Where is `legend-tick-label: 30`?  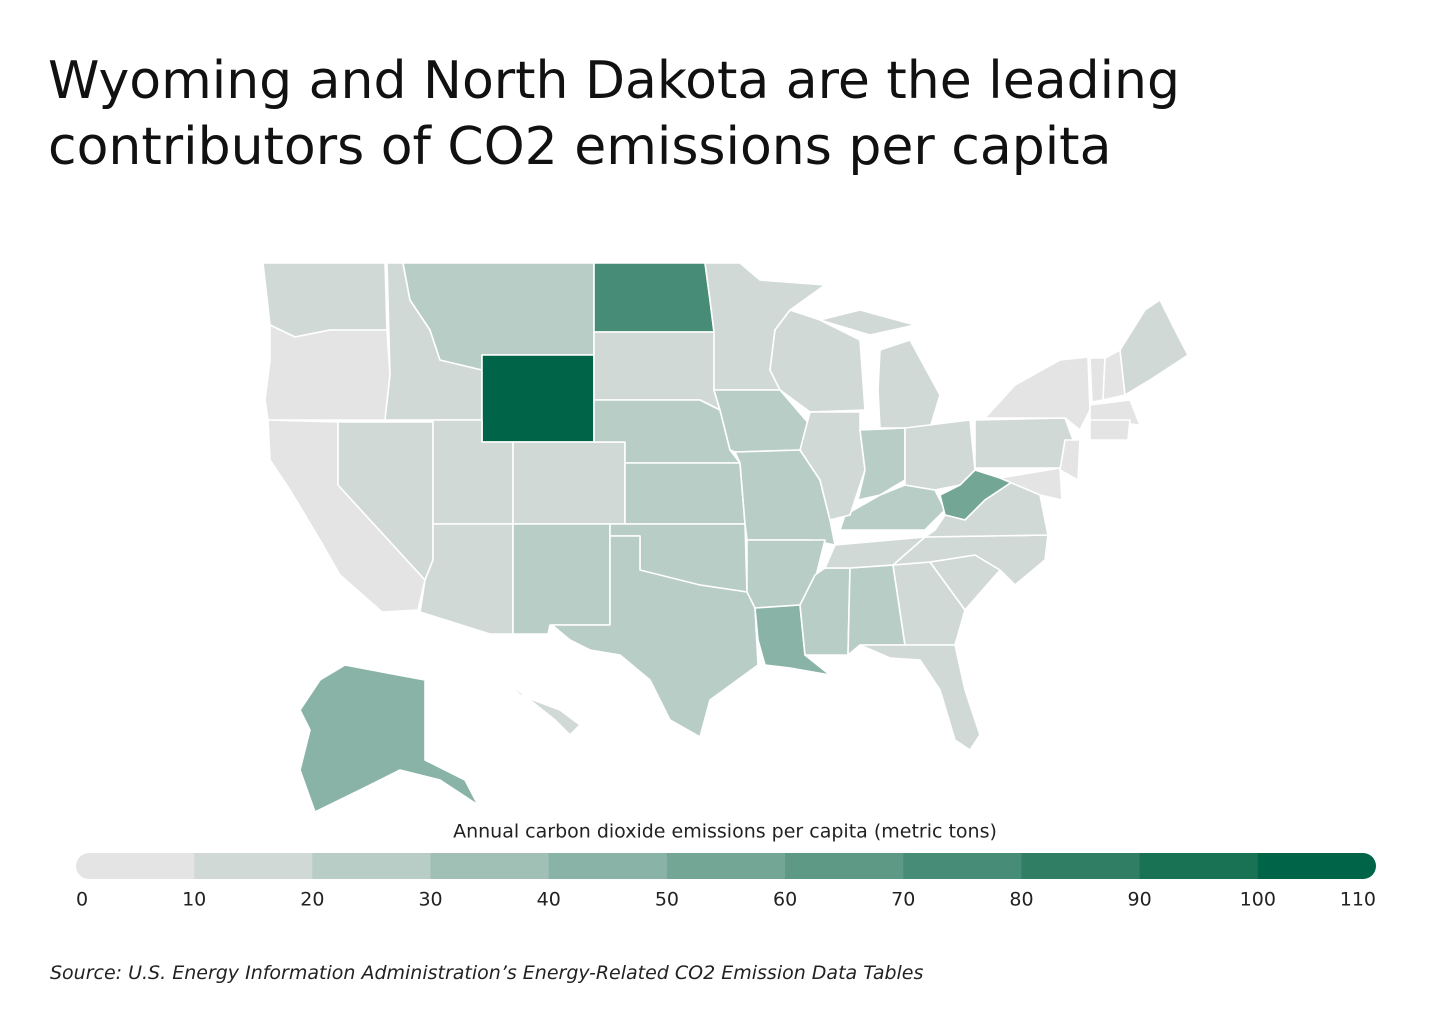
legend-tick-label: 30 is located at coordinates (430, 900).